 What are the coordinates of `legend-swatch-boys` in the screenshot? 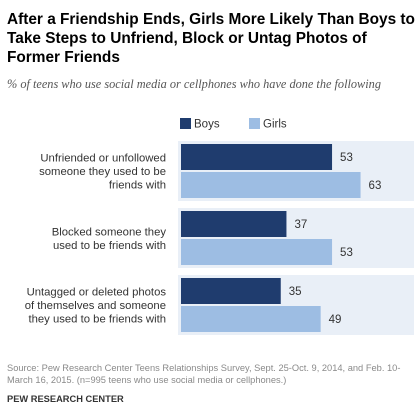 It's located at (185, 123).